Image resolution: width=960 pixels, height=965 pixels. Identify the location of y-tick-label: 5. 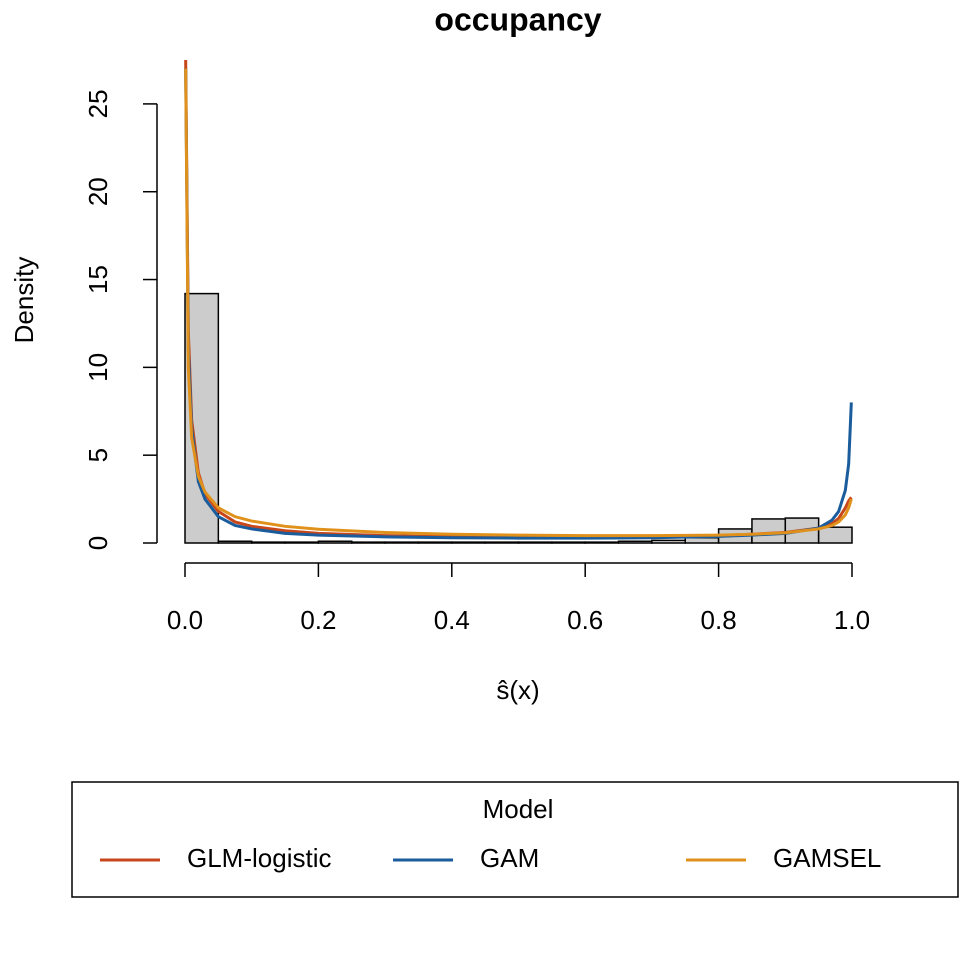
(98, 455).